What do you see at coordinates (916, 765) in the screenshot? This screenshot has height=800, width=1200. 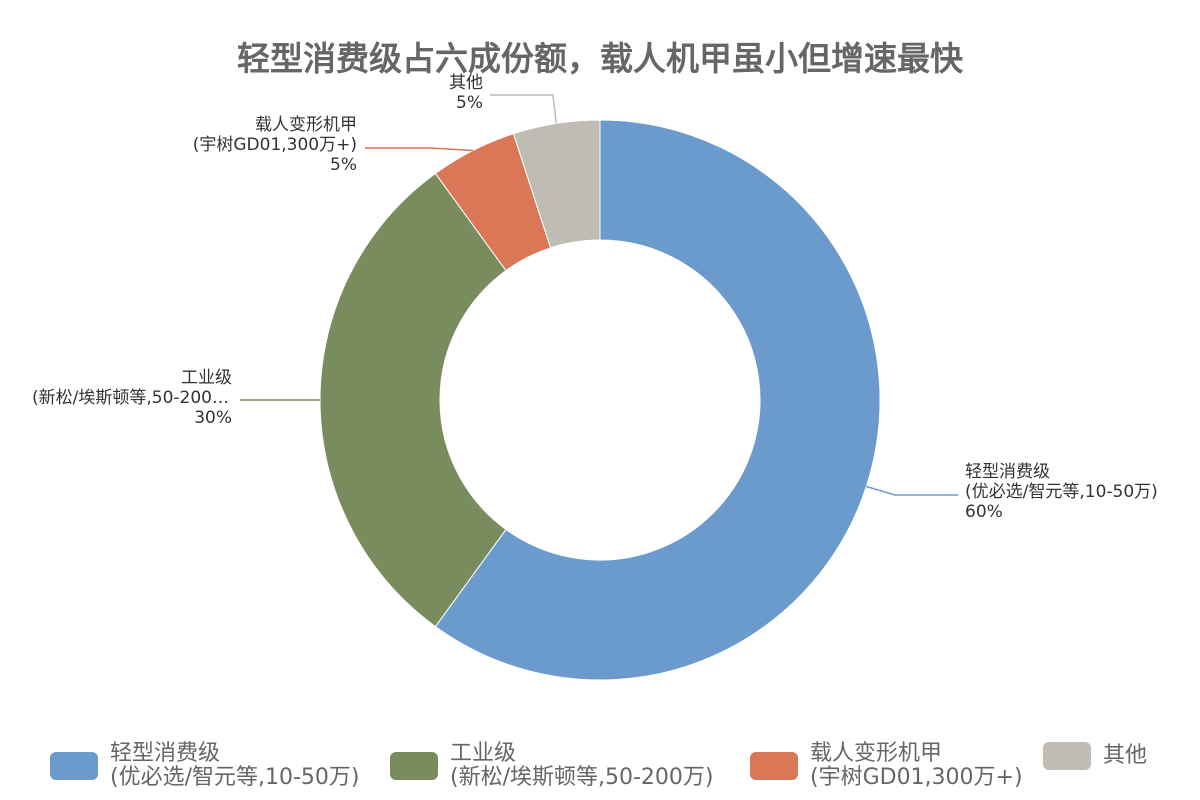 I see `legend-label: 载人变形机甲 (宇树GD01,300万+)` at bounding box center [916, 765].